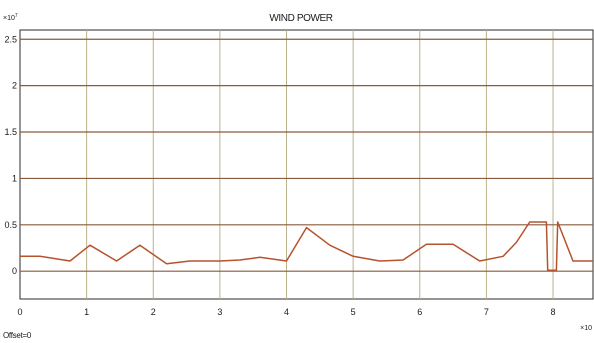 The height and width of the screenshot is (343, 594). What do you see at coordinates (10, 132) in the screenshot?
I see `y-tick-label: 1.5` at bounding box center [10, 132].